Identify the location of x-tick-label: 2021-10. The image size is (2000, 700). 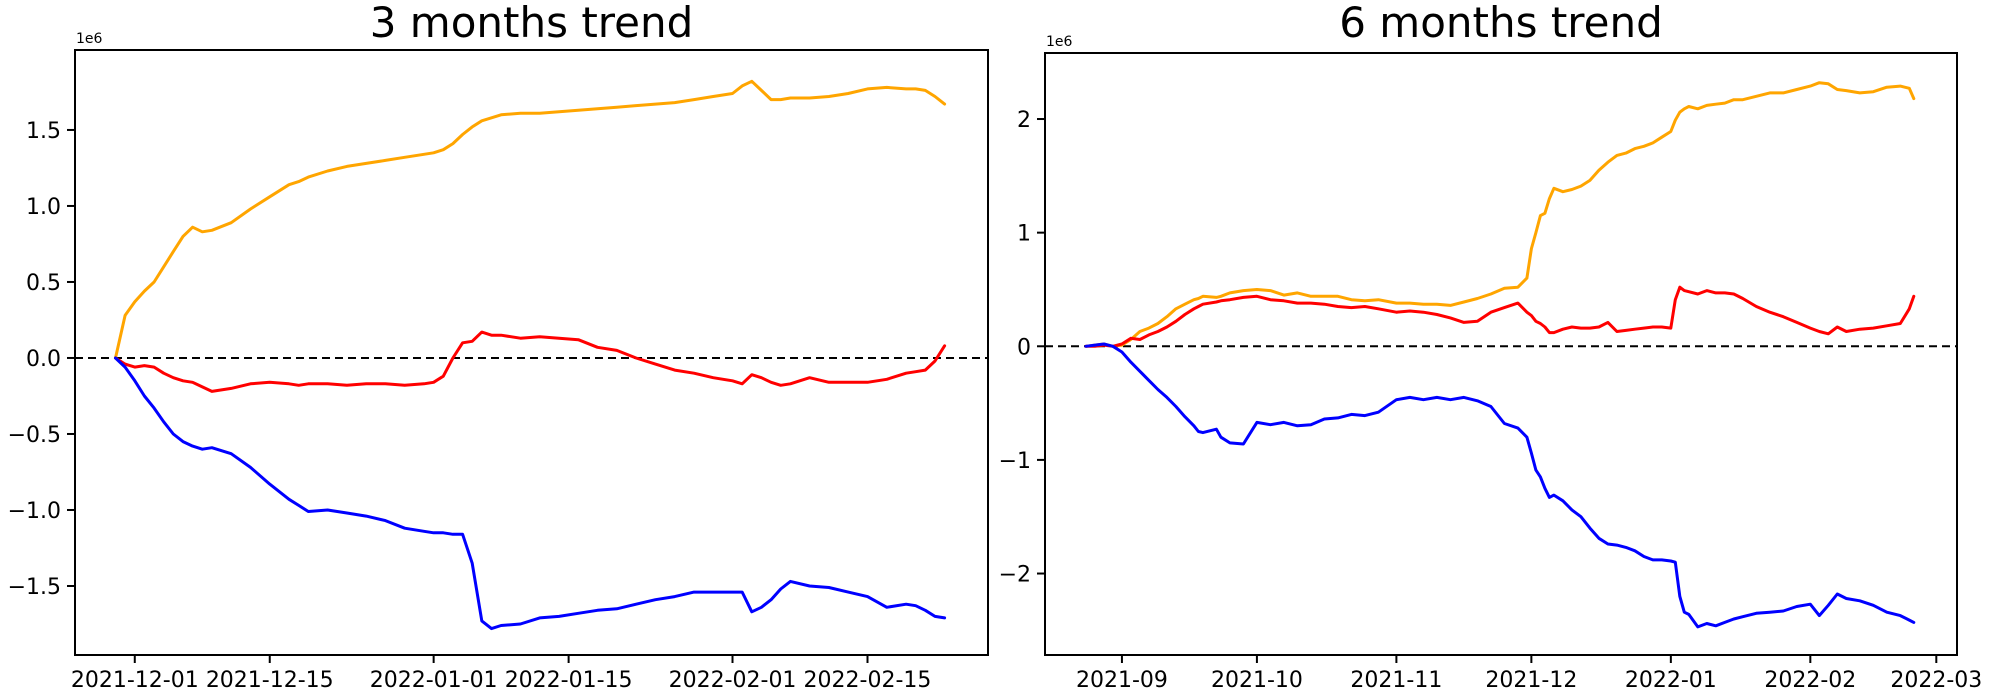
(1257, 680).